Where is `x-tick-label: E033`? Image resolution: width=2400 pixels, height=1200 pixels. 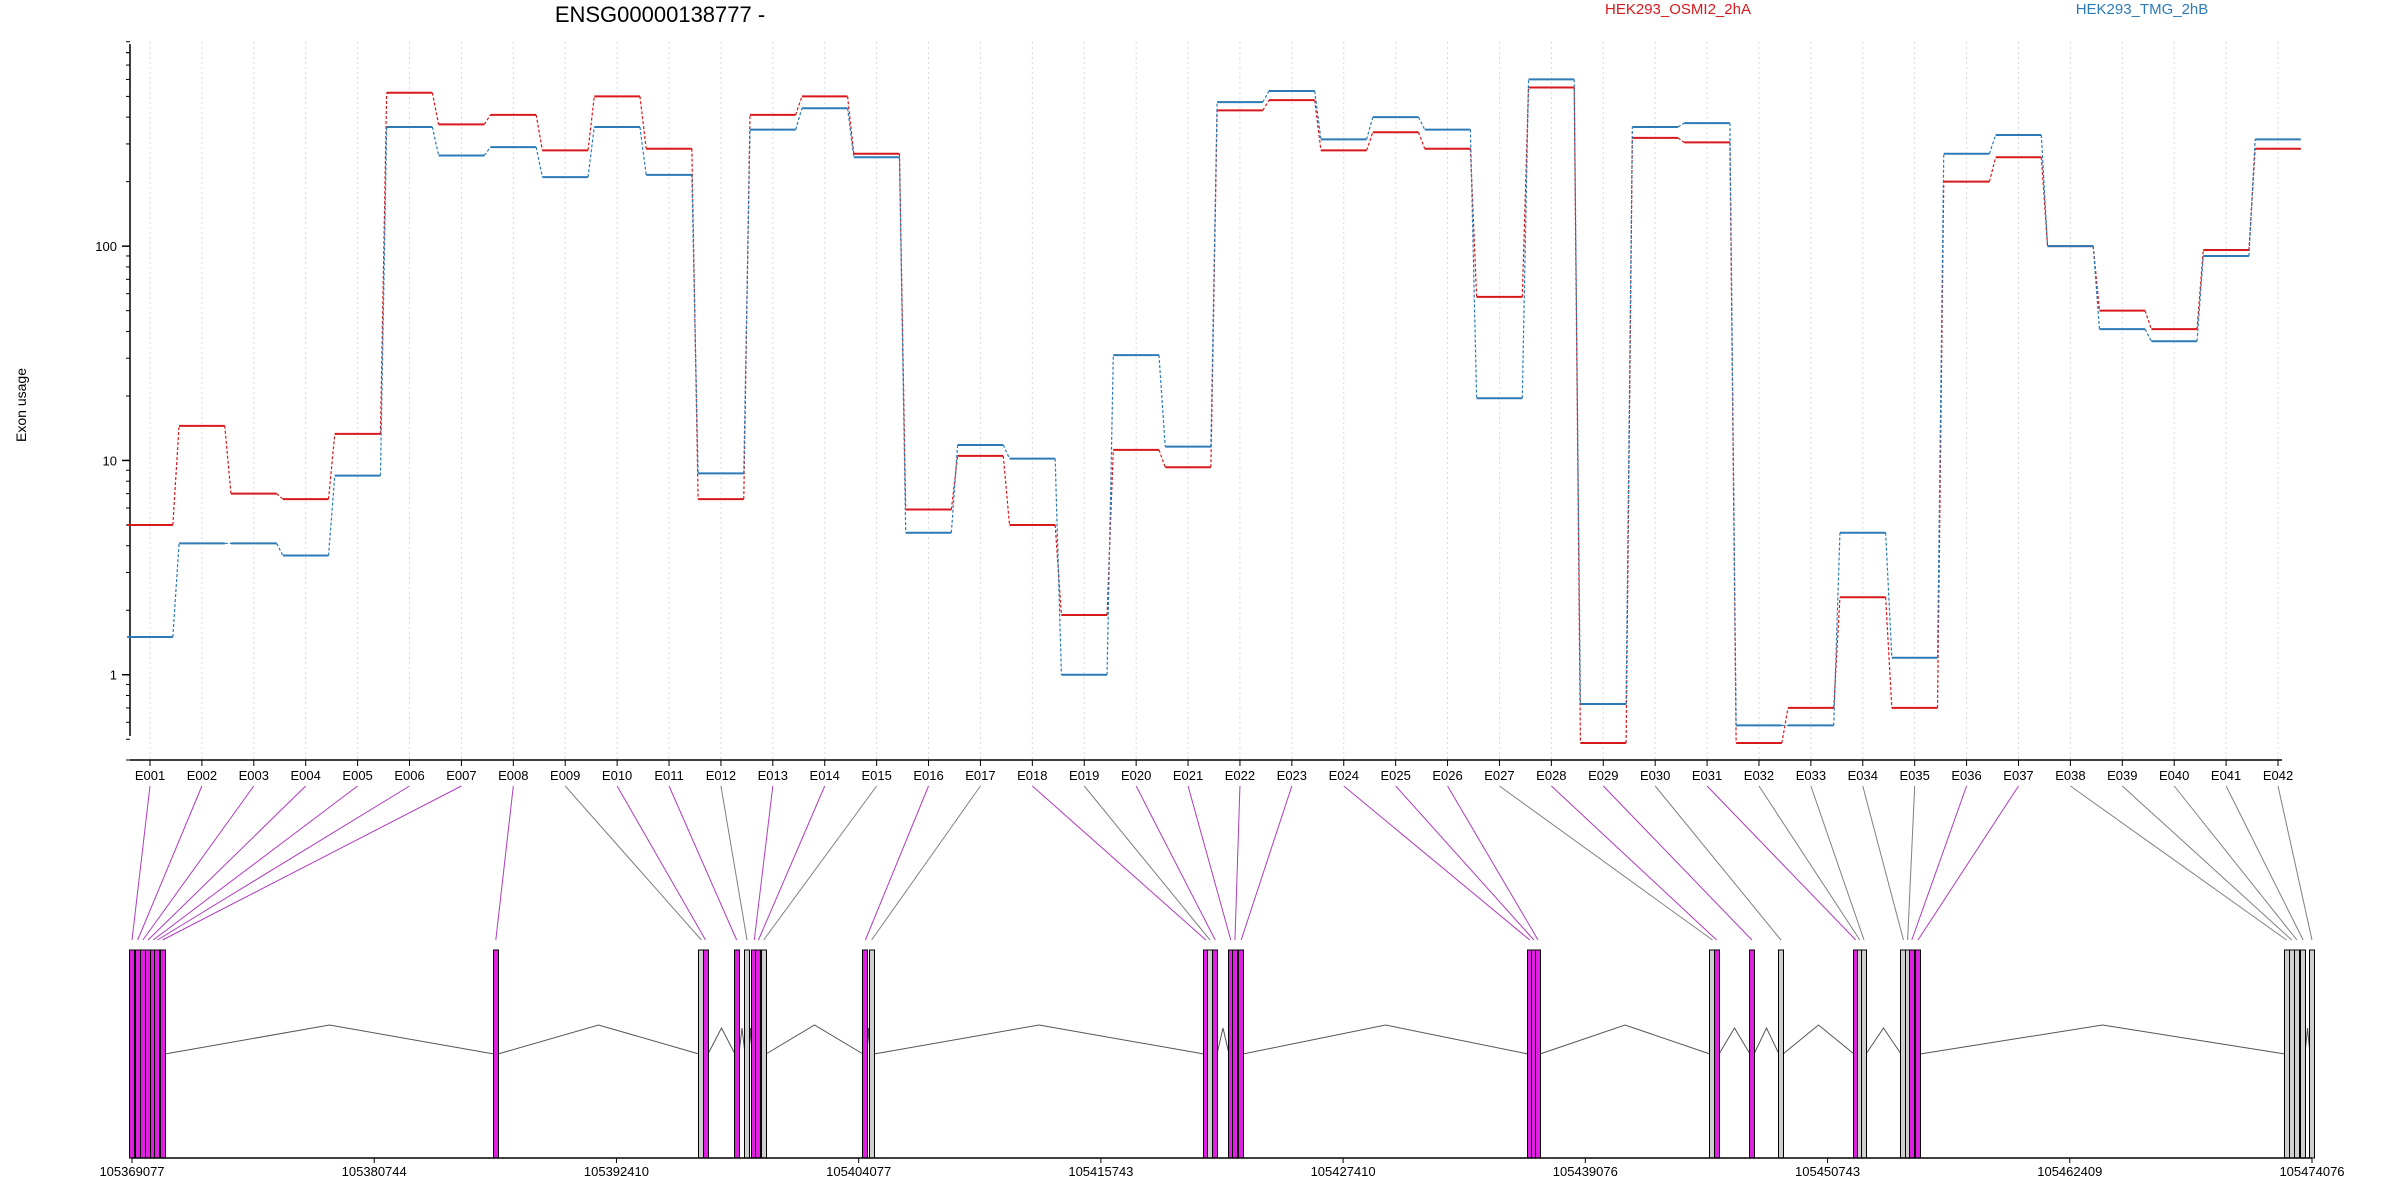 x-tick-label: E033 is located at coordinates (1811, 775).